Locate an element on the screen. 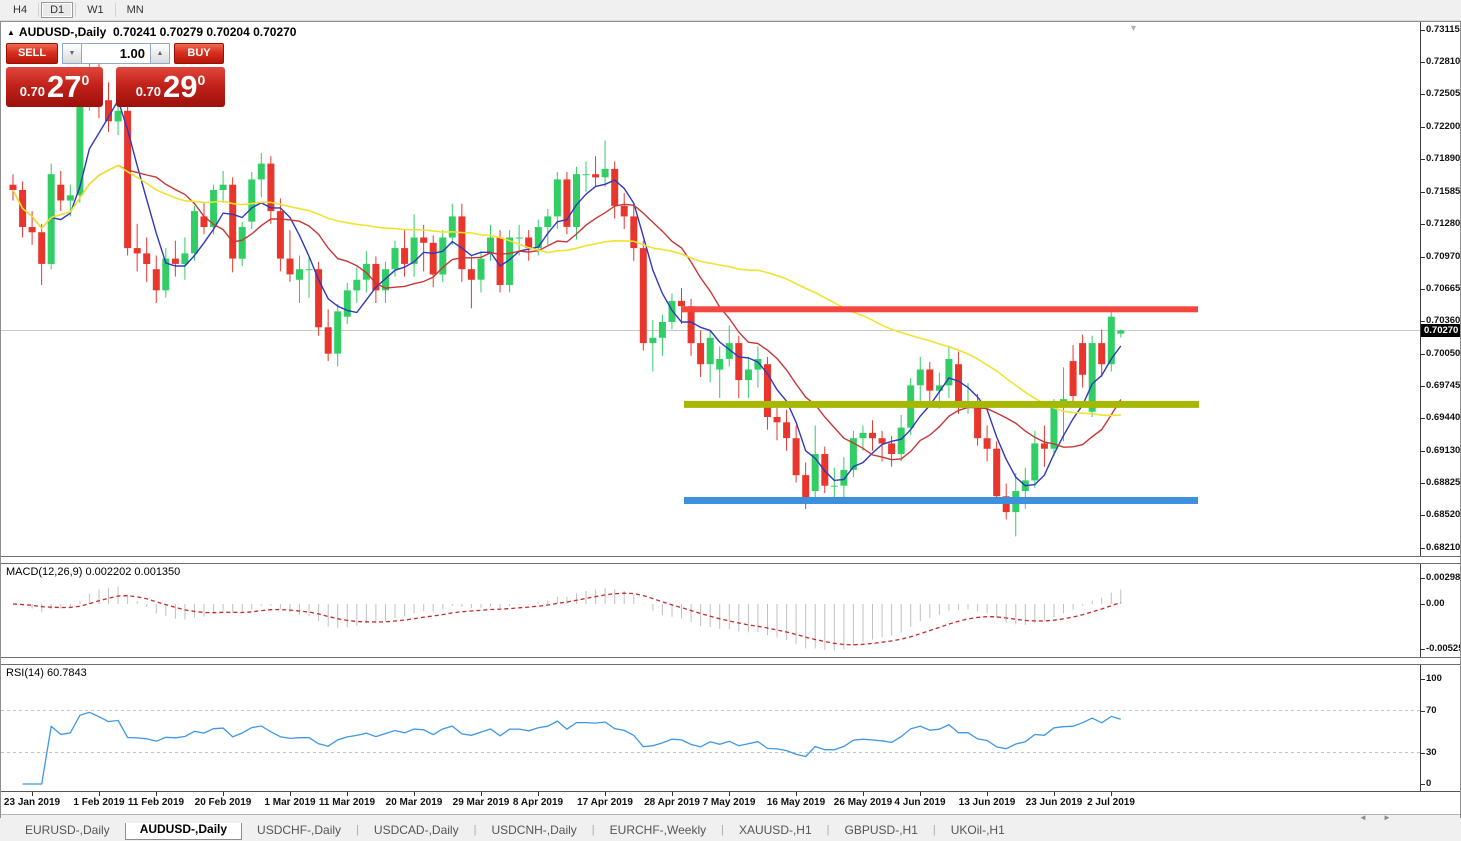 The image size is (1461, 841). date-label: 7 May 2019 is located at coordinates (729, 802).